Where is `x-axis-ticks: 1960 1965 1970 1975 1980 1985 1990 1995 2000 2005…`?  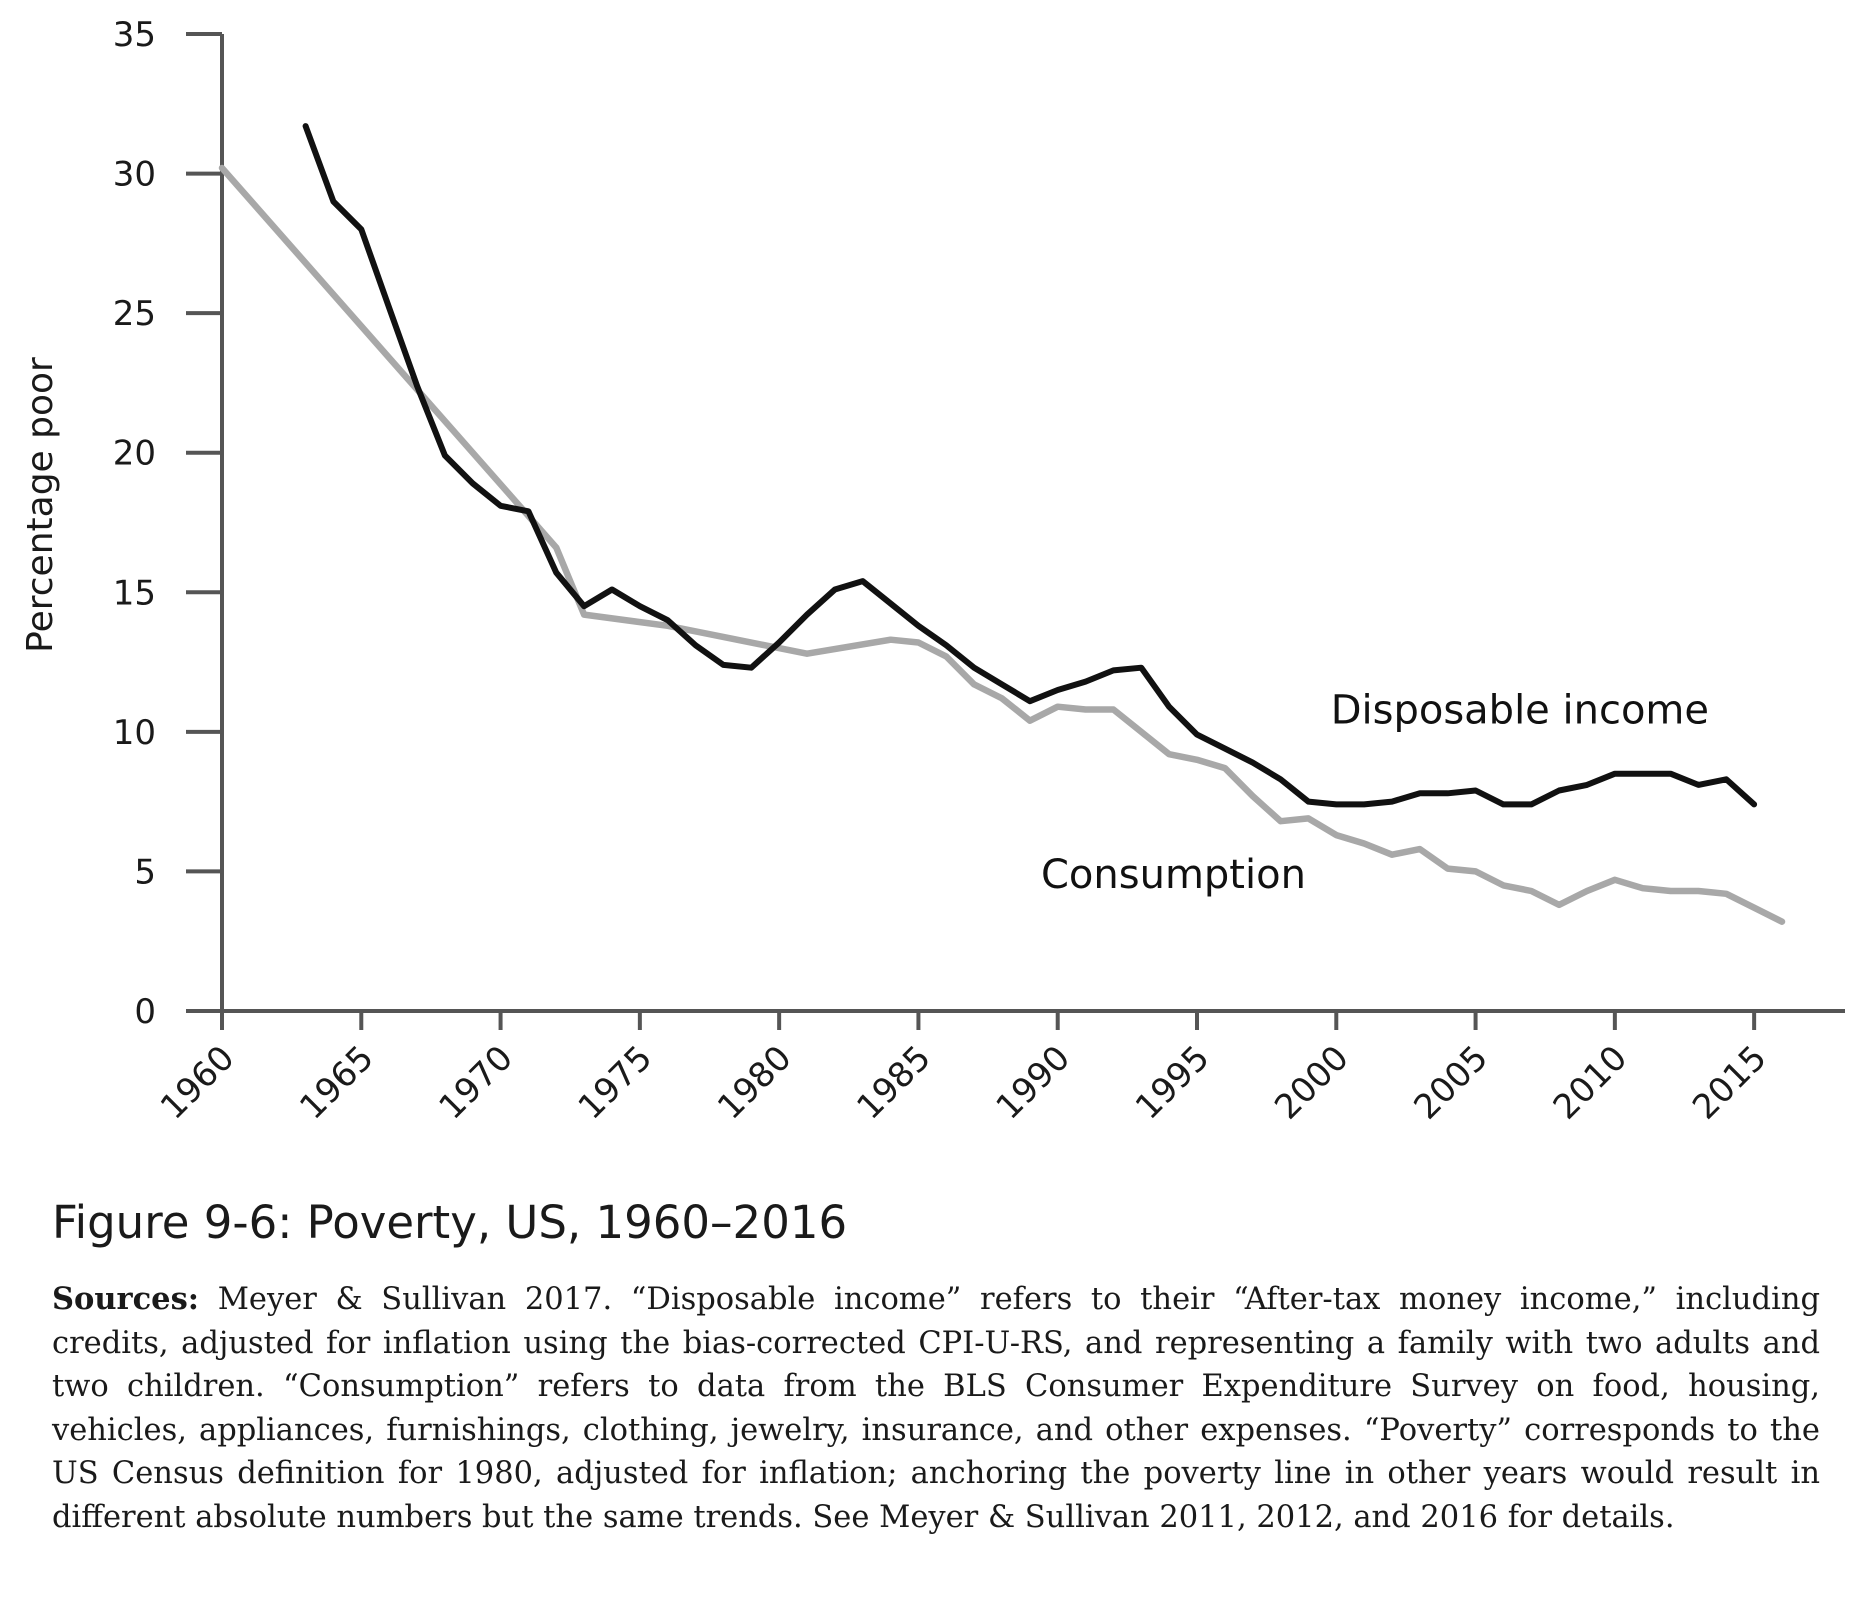
x-axis-ticks: 1960 1965 1970 1975 1980 1985 1990 1995 2000 2005… is located at coordinates (964, 1069).